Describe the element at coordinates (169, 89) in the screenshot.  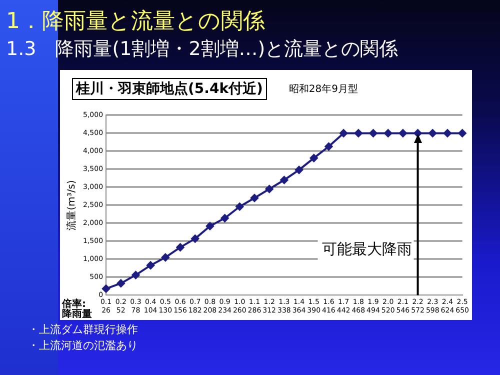
I see `chart-title: 桂川・羽束師地点(5.4k付近)` at that location.